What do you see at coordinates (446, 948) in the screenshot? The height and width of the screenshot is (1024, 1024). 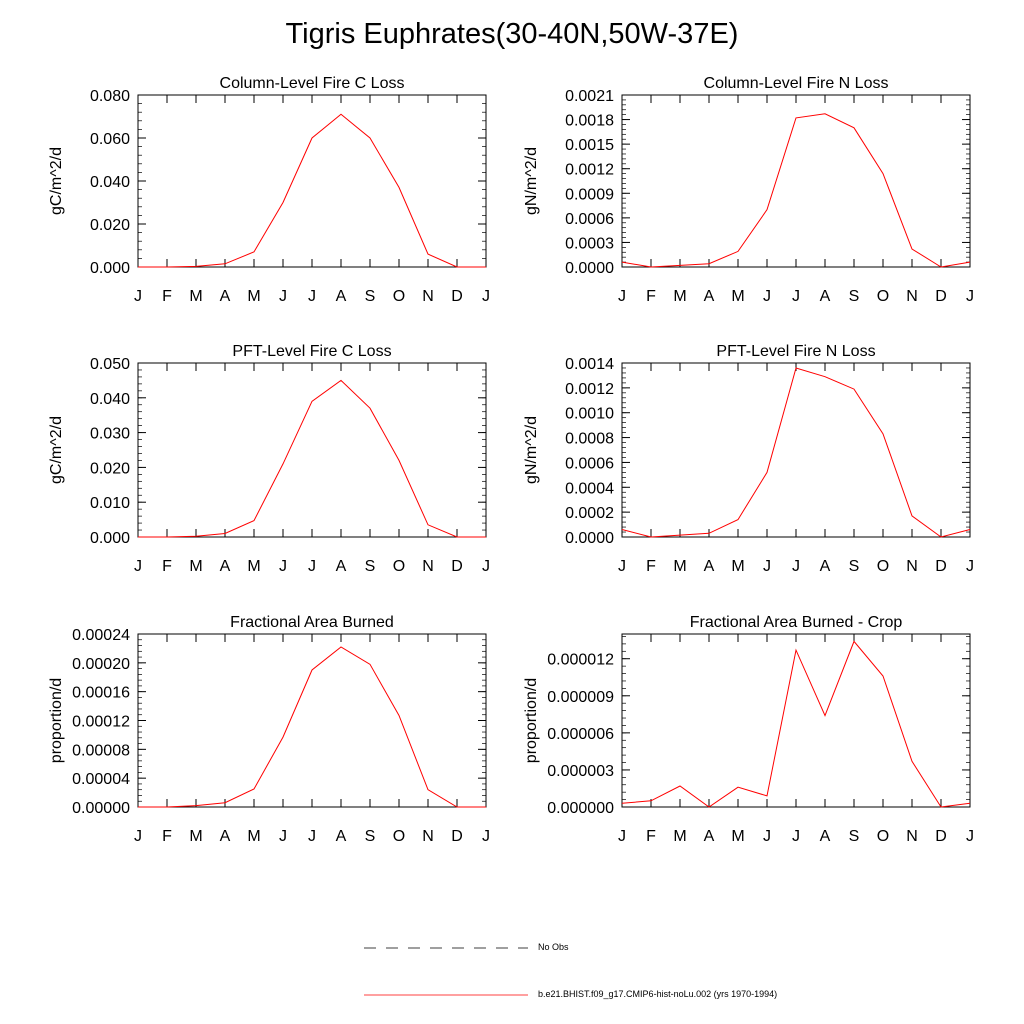 I see `legend-line-dashed` at bounding box center [446, 948].